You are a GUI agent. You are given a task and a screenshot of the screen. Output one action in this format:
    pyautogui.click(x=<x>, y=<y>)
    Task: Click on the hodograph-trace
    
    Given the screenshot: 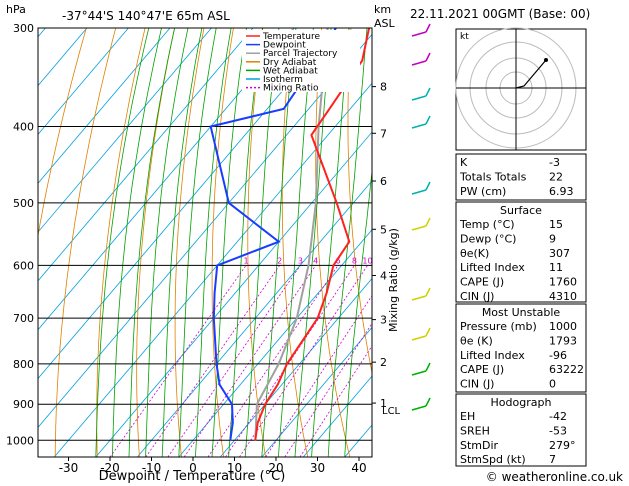 What is the action you would take?
    pyautogui.click(x=531, y=74)
    